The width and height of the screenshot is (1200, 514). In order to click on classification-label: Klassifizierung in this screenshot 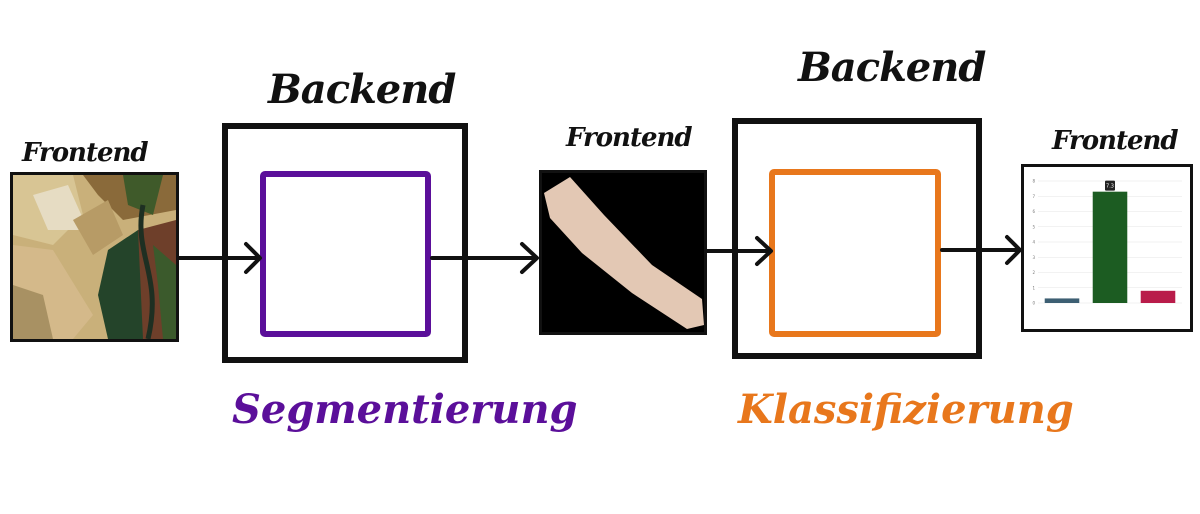, I will do `click(906, 409)`.